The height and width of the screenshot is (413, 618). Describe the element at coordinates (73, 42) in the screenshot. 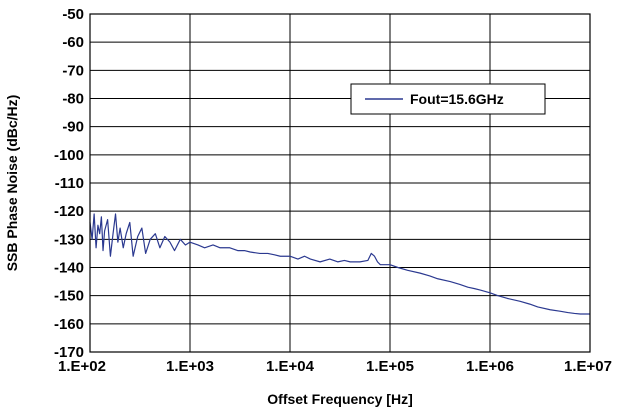

I see `y-tick-label-1: -60` at that location.